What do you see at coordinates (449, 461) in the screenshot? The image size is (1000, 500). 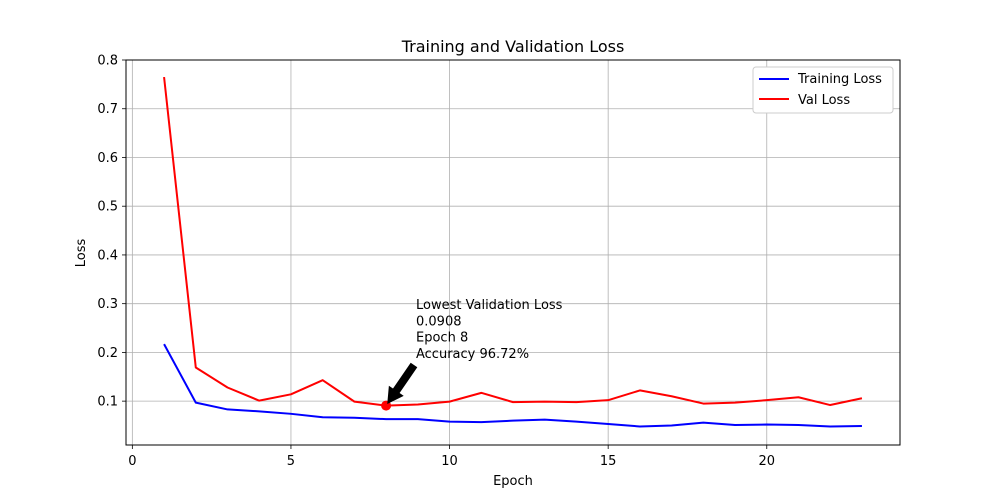 I see `x-tick-label: 10` at bounding box center [449, 461].